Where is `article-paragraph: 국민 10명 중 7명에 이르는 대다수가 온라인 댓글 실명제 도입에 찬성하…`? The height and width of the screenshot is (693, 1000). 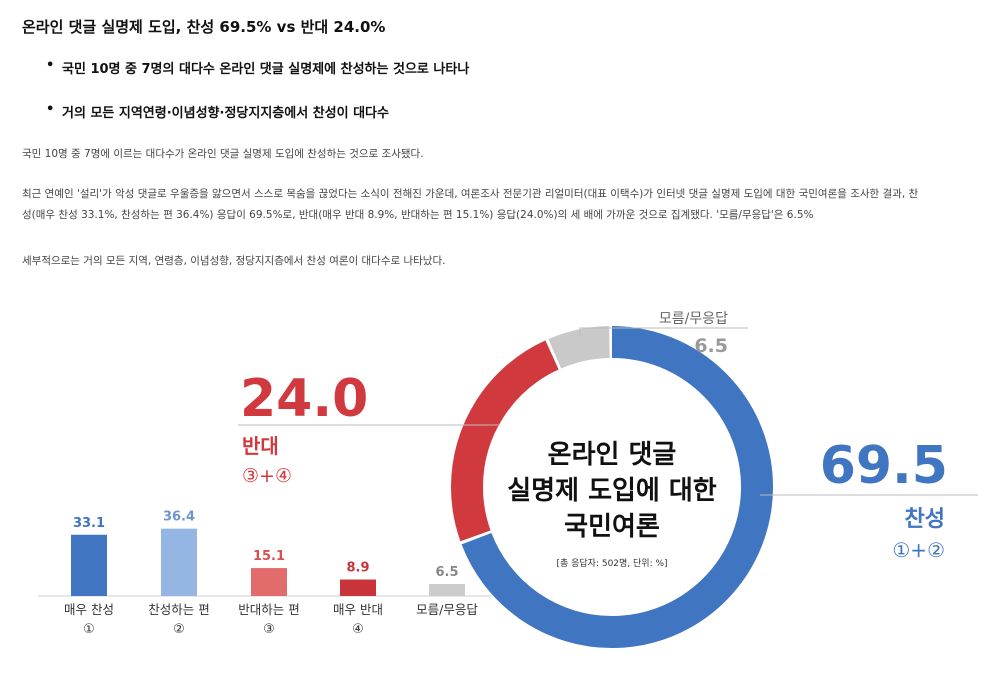 article-paragraph: 국민 10명 중 7명에 이르는 대다수가 온라인 댓글 실명제 도입에 찬성하… is located at coordinates (223, 154).